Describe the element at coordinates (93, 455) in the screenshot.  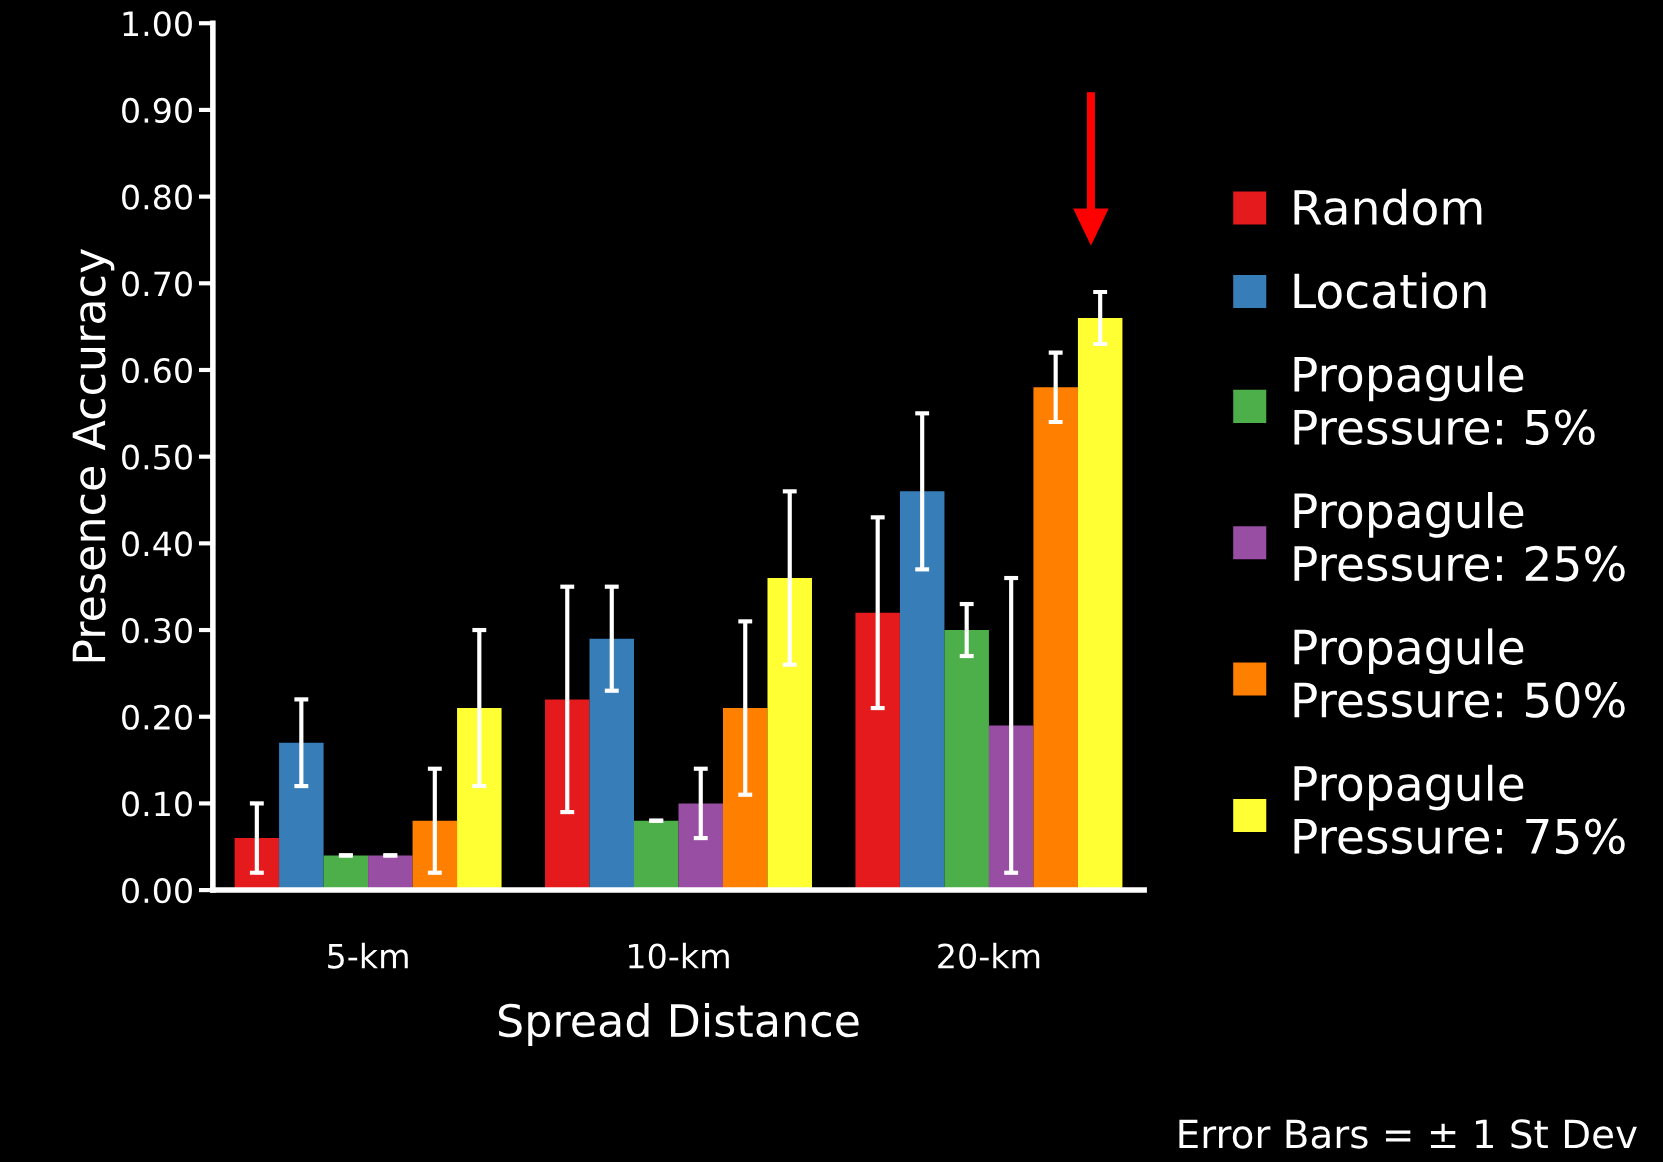
I see `y-axis-title: Presence Accuracy` at that location.